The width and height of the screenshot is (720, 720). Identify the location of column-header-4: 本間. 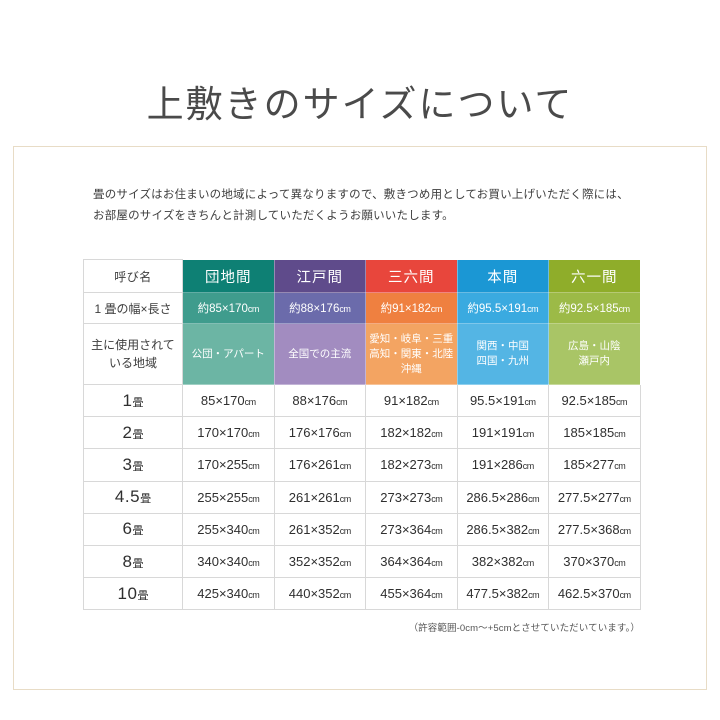
(502, 276).